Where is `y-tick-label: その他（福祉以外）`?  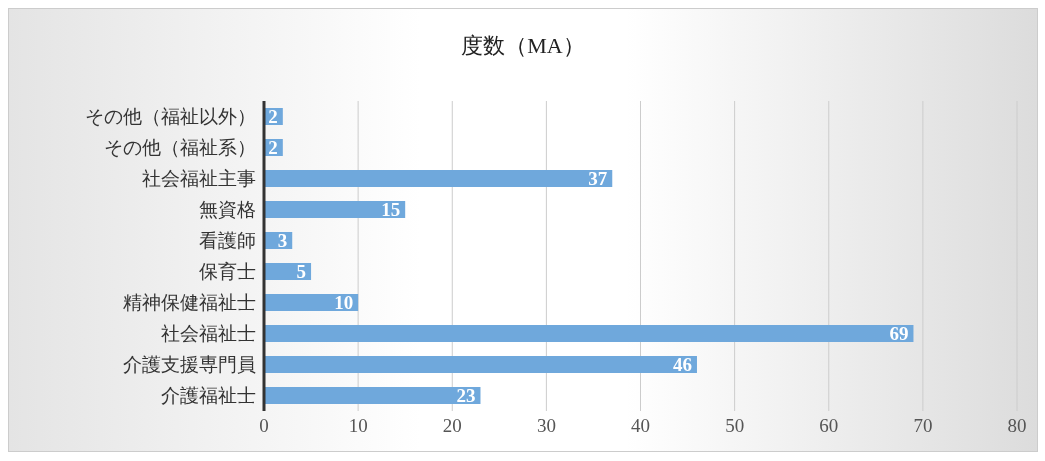
y-tick-label: その他（福祉以外） is located at coordinates (170, 117).